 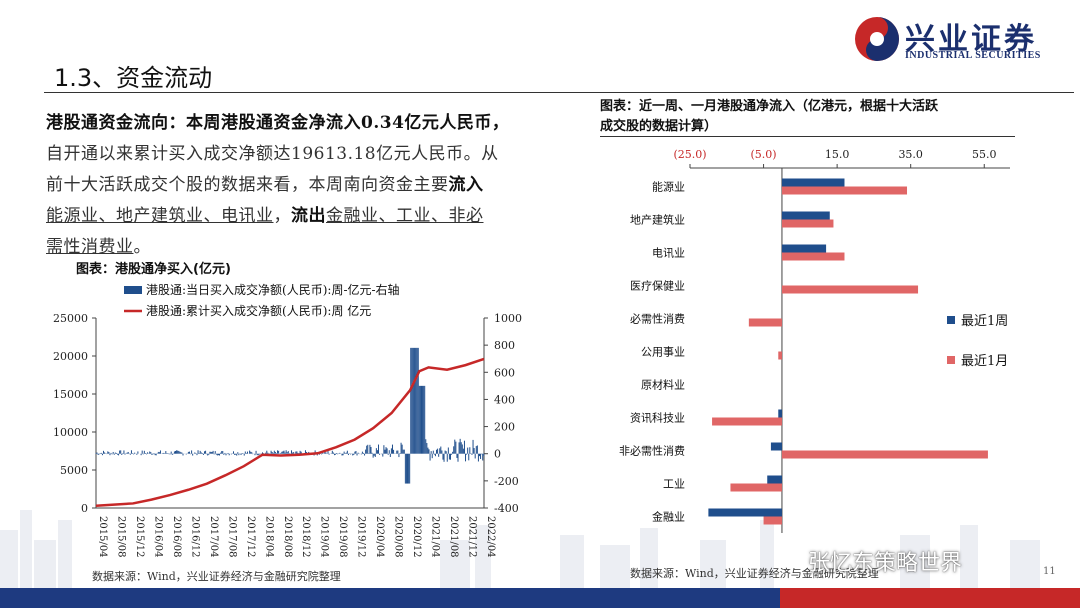 What do you see at coordinates (689, 154) in the screenshot?
I see `x-tick-label: (25.0)` at bounding box center [689, 154].